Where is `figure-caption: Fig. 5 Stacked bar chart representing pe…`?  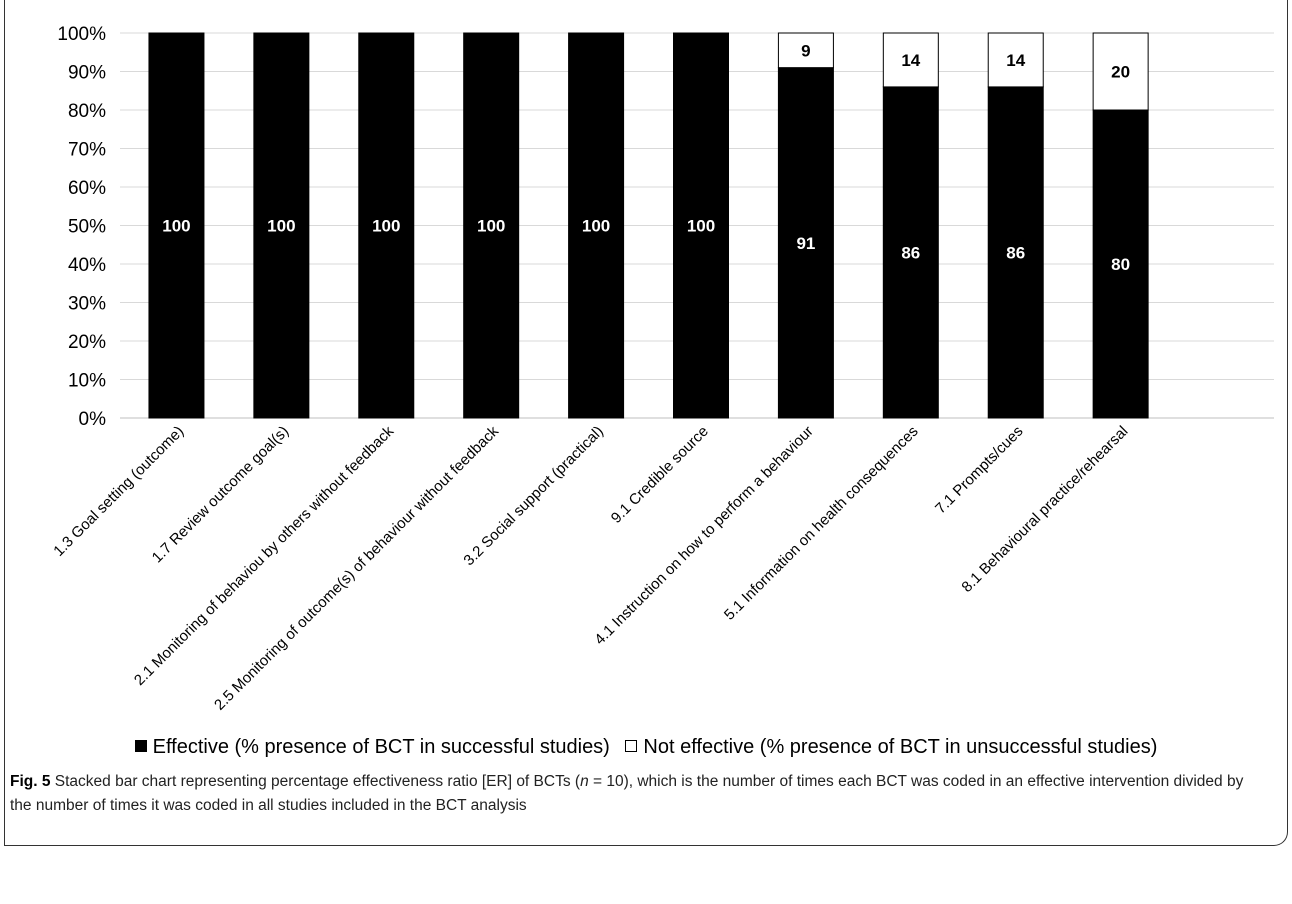 figure-caption: Fig. 5 Stacked bar chart representing pe… is located at coordinates (635, 794).